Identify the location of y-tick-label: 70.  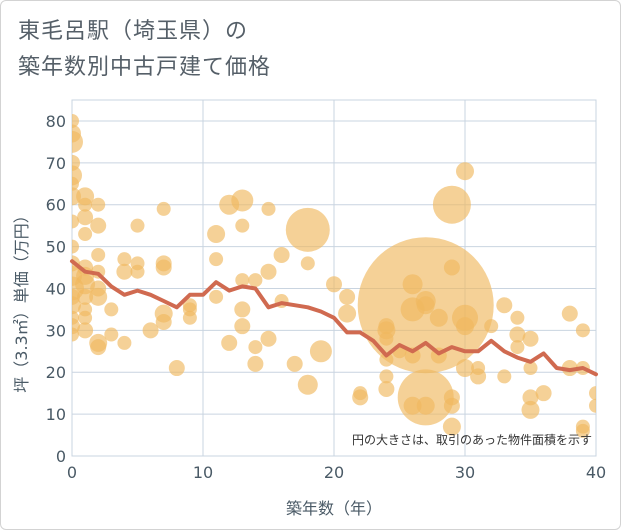
(56, 163).